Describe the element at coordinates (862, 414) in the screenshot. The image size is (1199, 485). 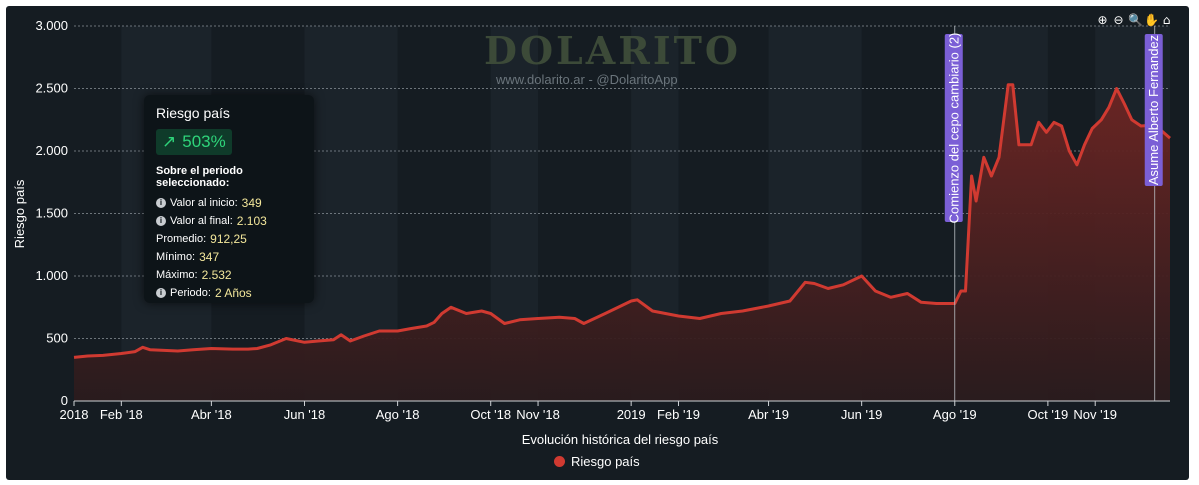
I see `x-tick-label: Jun '19` at that location.